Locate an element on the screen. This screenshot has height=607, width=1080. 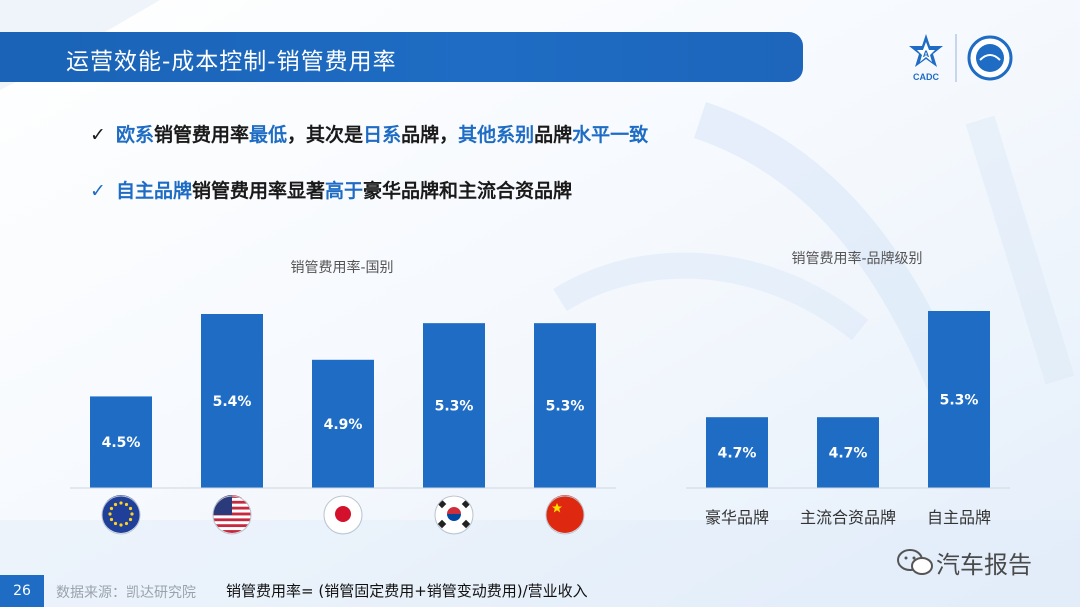
data-source: 数据来源：凯达研究院 is located at coordinates (126, 593).